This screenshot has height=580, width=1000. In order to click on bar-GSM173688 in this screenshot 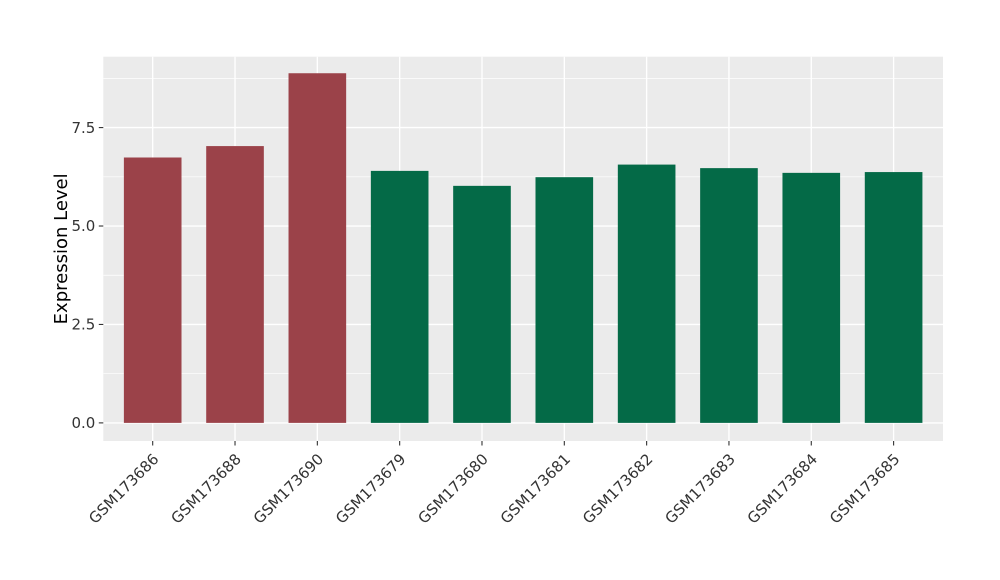, I will do `click(235, 284)`.